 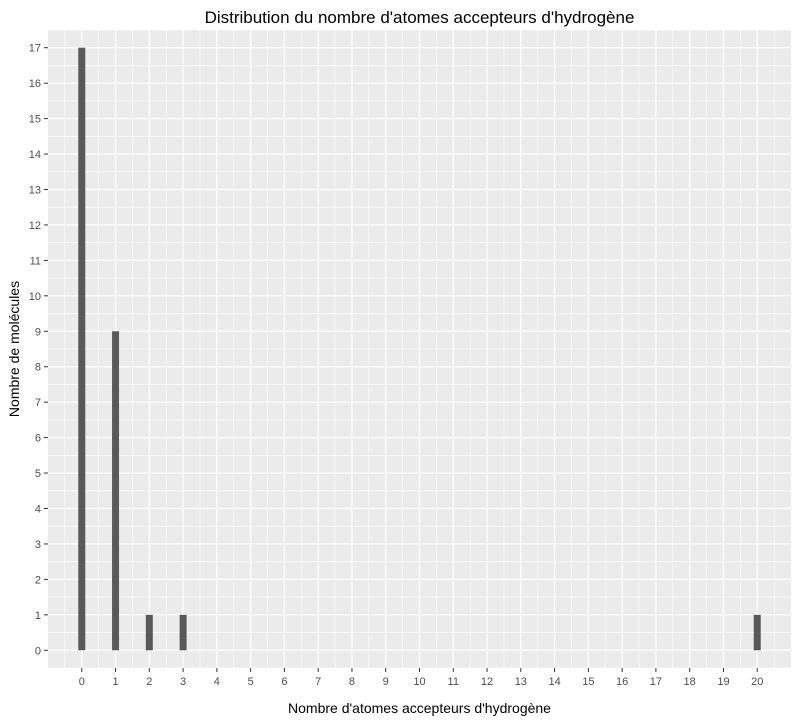 I want to click on x-tick-label: 9, so click(x=386, y=682).